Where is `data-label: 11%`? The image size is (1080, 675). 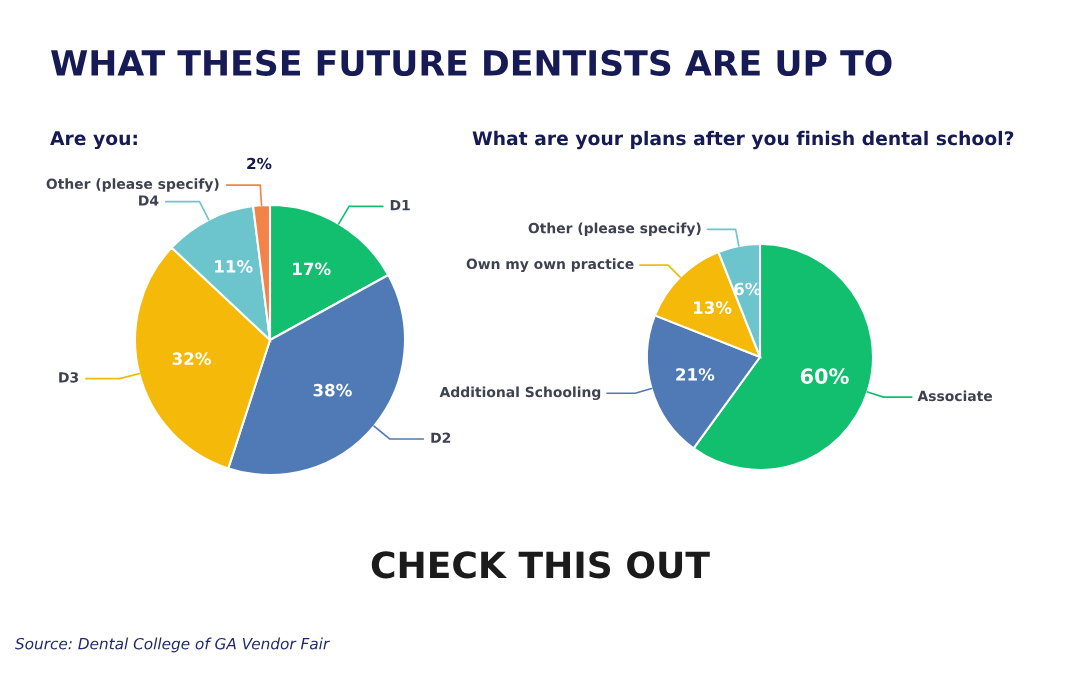
data-label: 11% is located at coordinates (234, 266).